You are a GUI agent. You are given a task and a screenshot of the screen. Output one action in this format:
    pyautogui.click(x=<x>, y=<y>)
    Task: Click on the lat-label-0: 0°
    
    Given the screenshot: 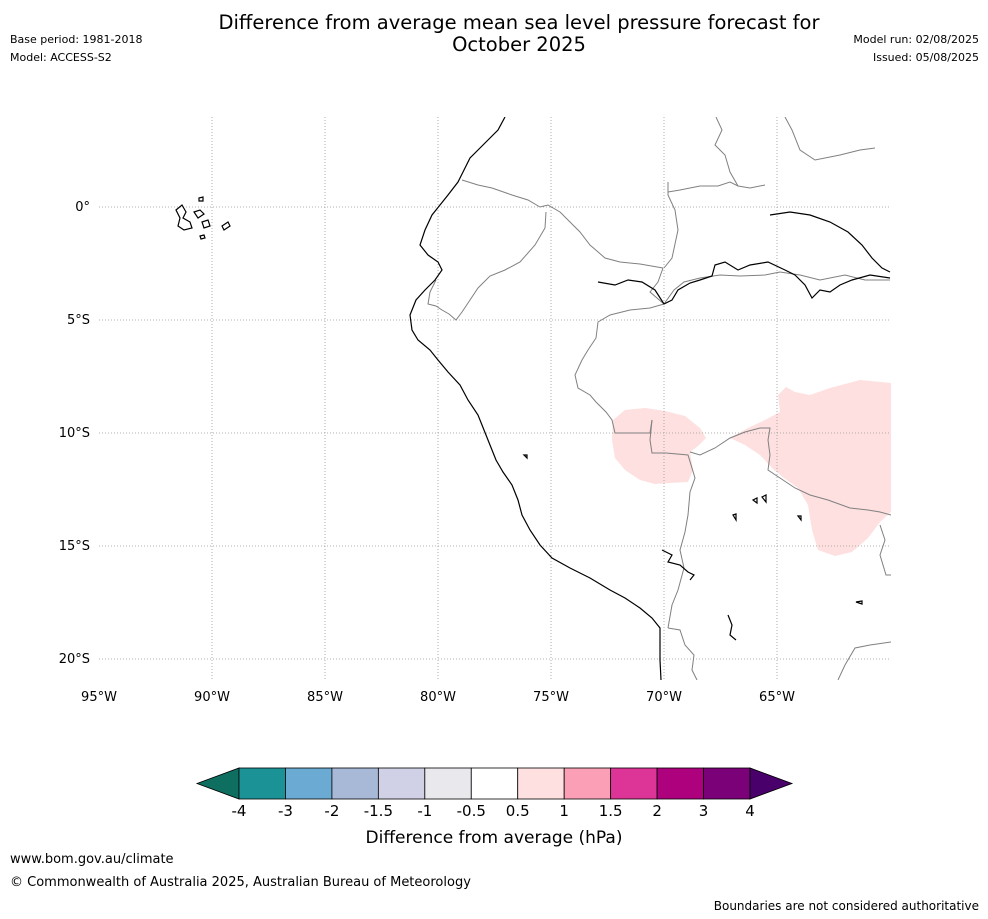 What is the action you would take?
    pyautogui.click(x=82, y=207)
    